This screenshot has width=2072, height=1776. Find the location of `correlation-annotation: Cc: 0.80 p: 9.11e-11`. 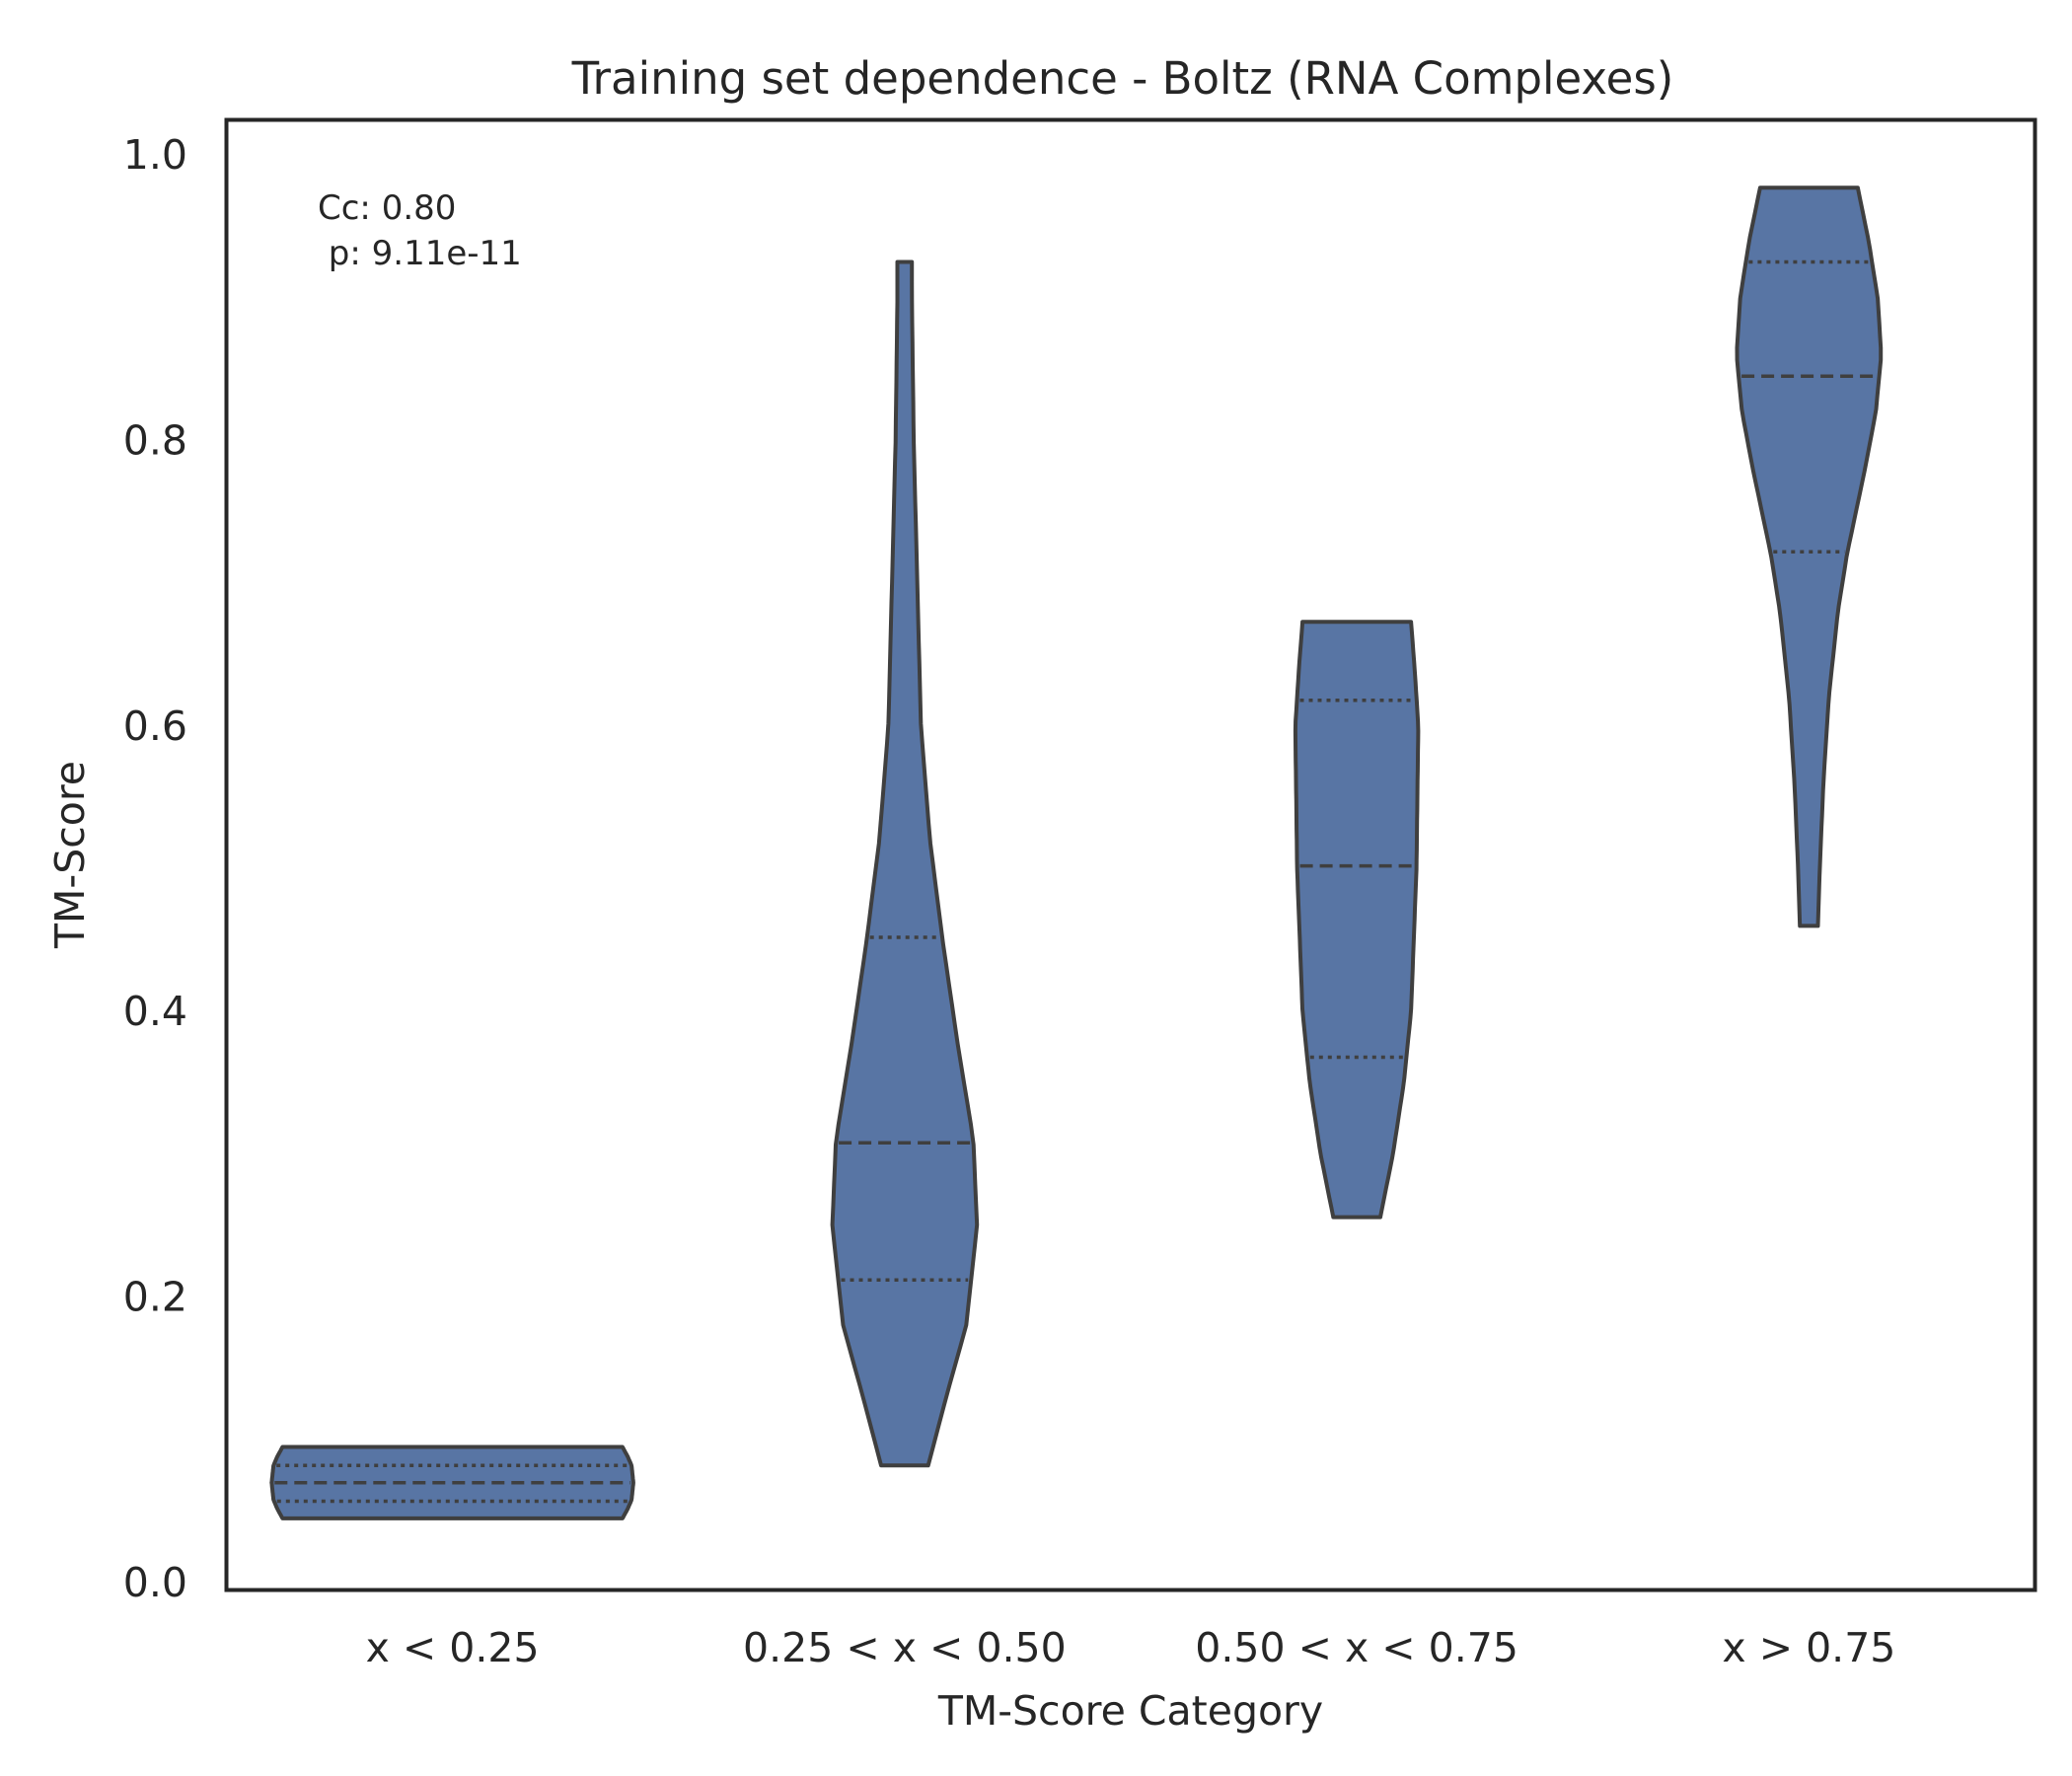

correlation-annotation: Cc: 0.80 p: 9.11e-11 is located at coordinates (420, 230).